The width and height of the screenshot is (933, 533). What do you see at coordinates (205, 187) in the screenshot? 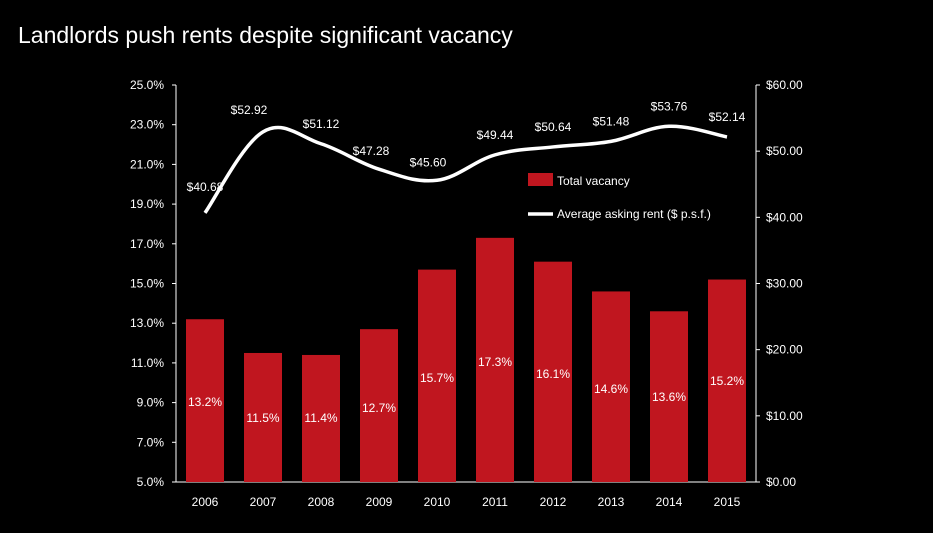
I see `rent-data-label: $40.68` at bounding box center [205, 187].